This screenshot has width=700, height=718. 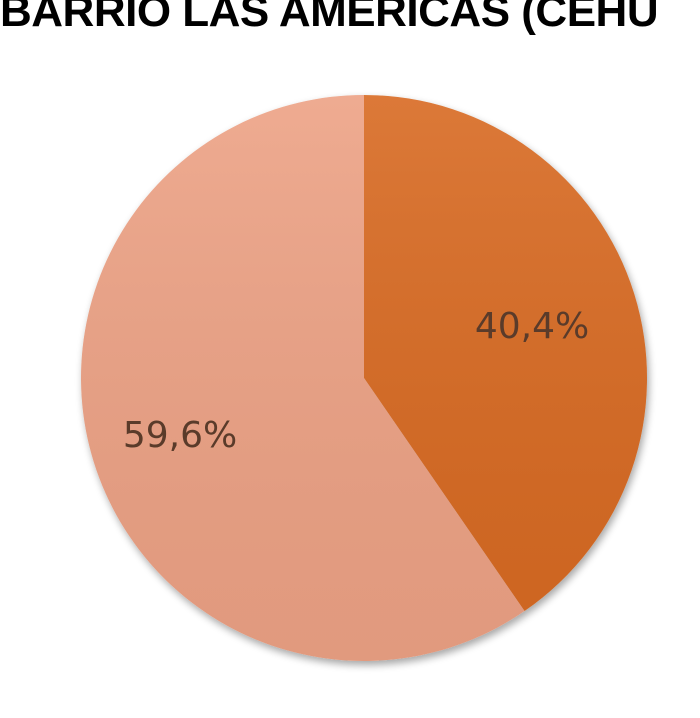 I want to click on pie-slice-label-2: 59,6%, so click(x=180, y=435).